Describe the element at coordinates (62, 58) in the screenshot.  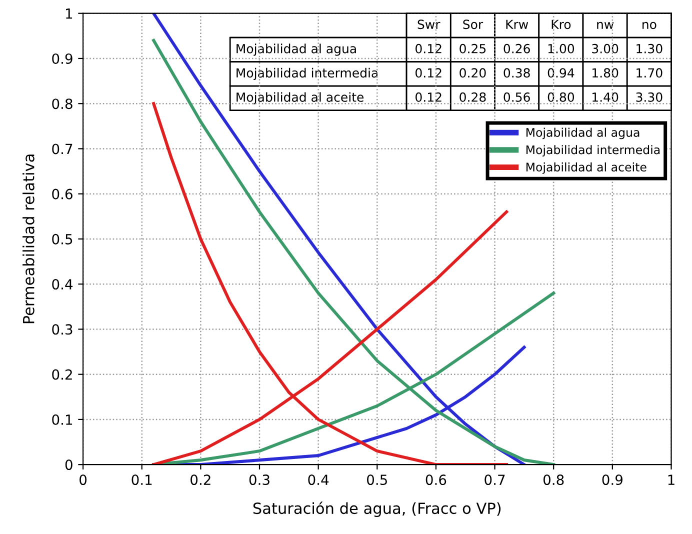
I see `y-tick-label: 0.9` at that location.